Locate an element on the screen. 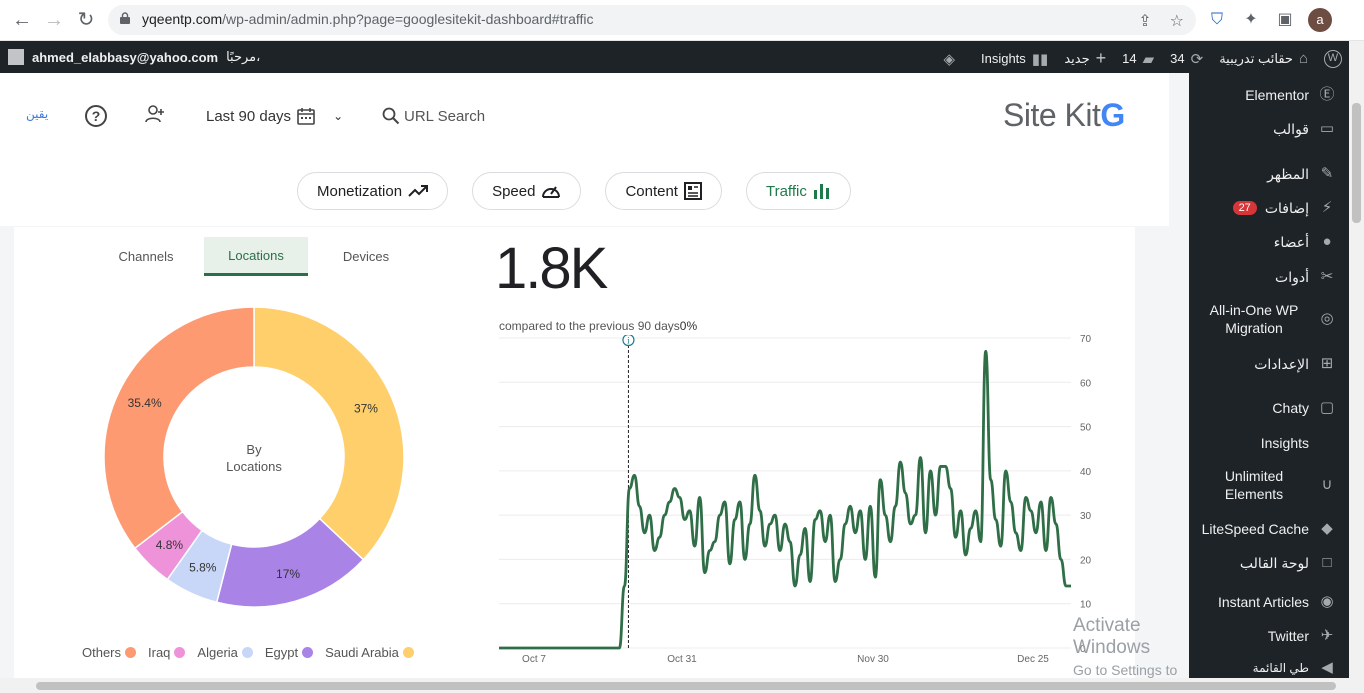 The width and height of the screenshot is (1364, 693). legend-saudi-arabia: Saudi Arabia is located at coordinates (369, 652).